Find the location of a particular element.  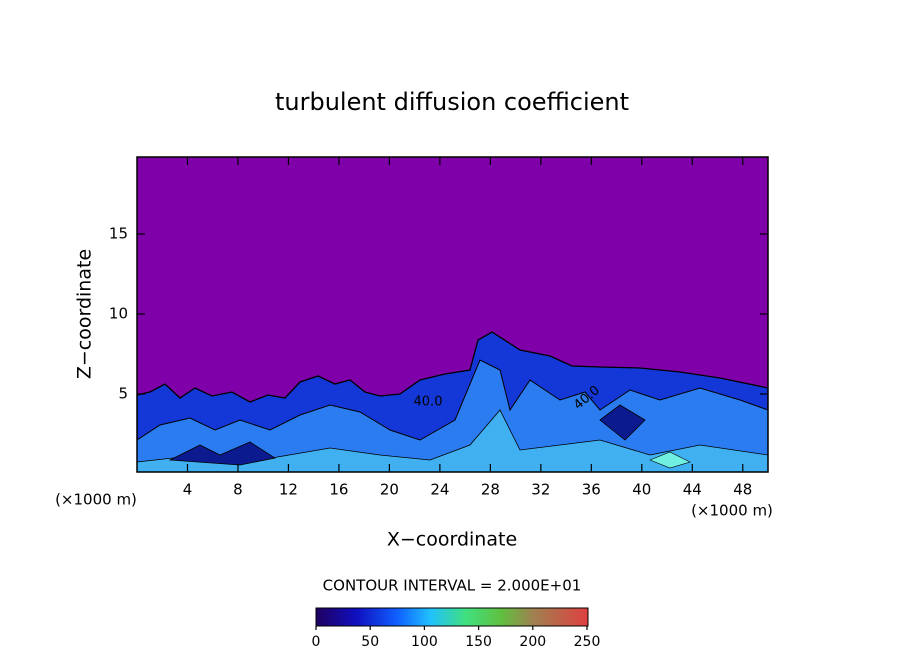

colorbar-tick-label: 50 is located at coordinates (370, 642).